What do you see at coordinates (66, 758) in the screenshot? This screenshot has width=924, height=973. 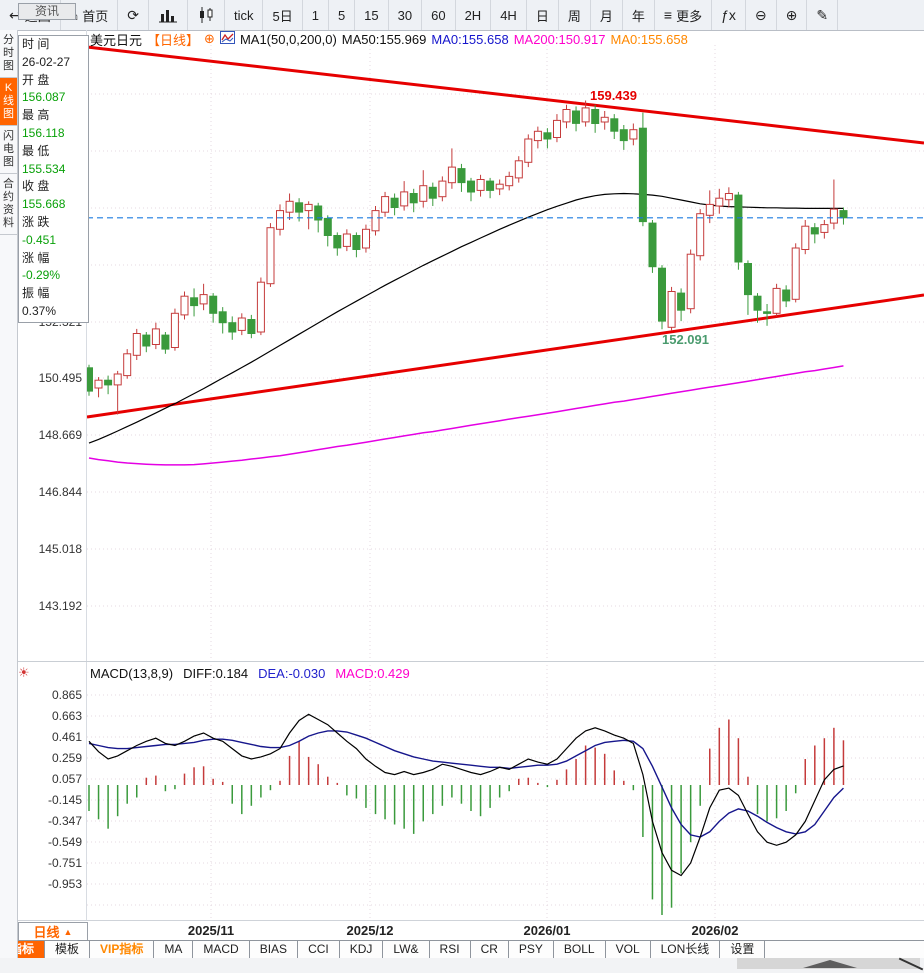 I see `axis-tick-label: 0.259` at bounding box center [66, 758].